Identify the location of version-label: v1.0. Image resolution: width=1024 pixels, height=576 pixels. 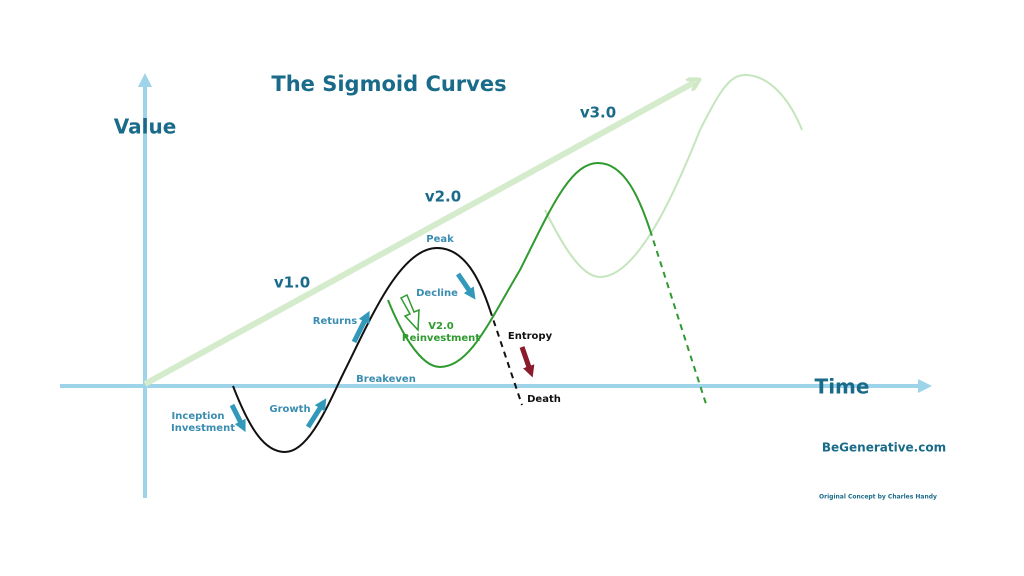
(292, 283).